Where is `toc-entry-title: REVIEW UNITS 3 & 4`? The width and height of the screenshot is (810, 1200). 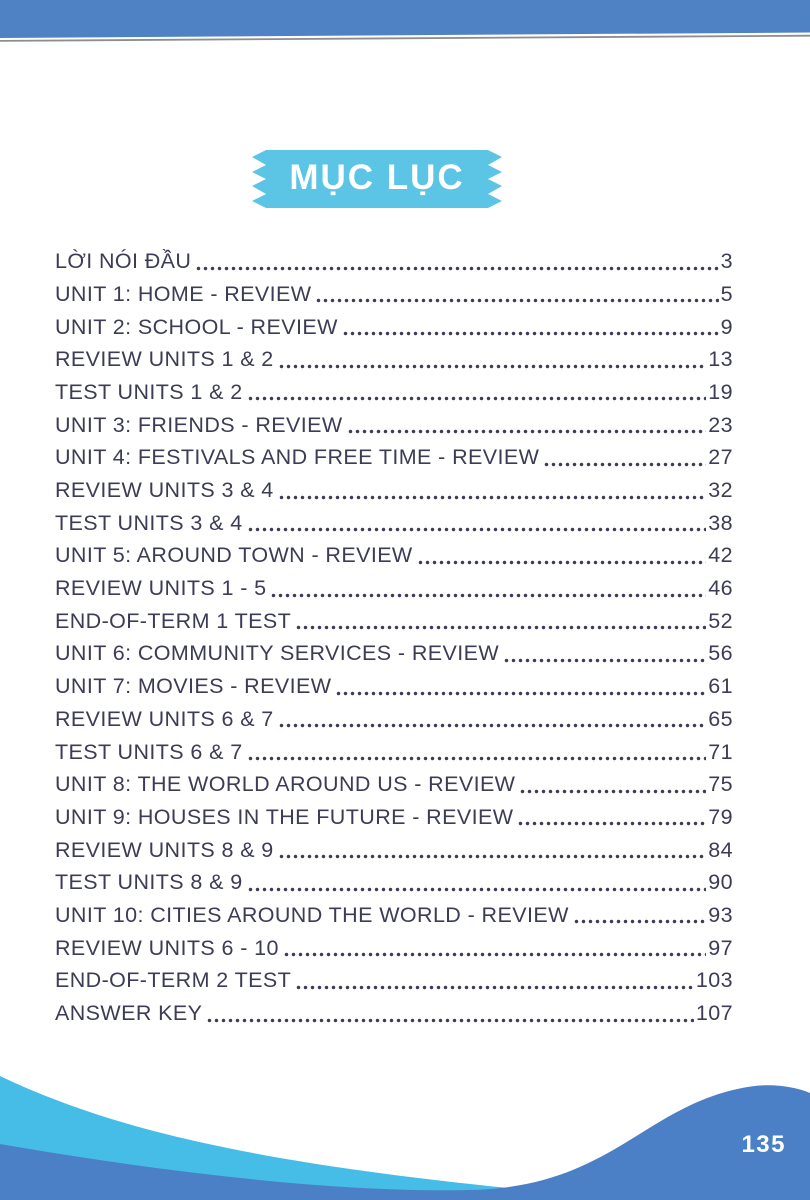 toc-entry-title: REVIEW UNITS 3 & 4 is located at coordinates (164, 490).